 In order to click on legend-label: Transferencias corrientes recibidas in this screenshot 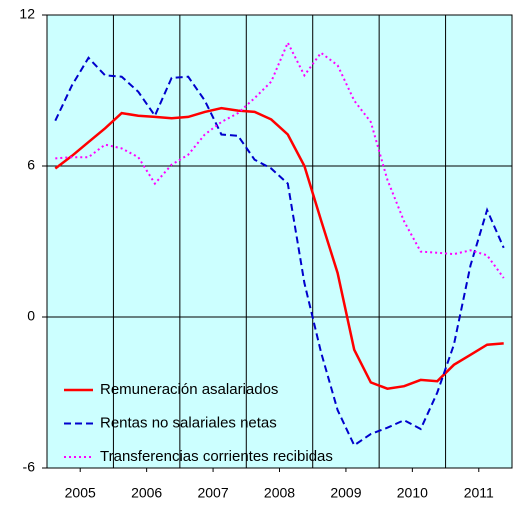, I will do `click(216, 456)`.